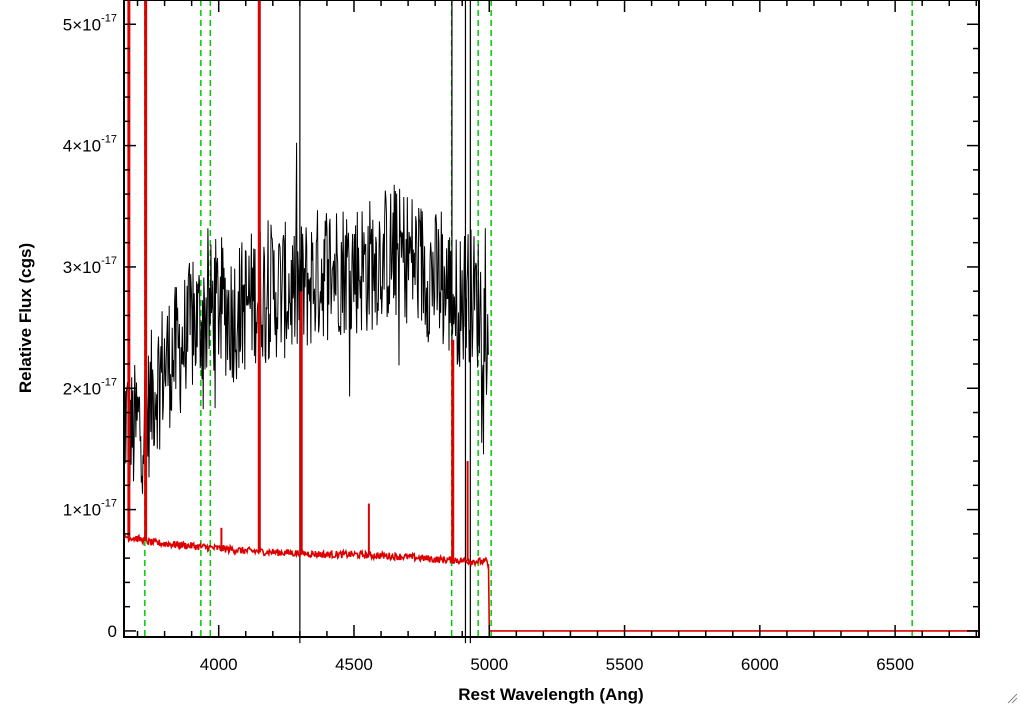  Describe the element at coordinates (1012, 698) in the screenshot. I see `resize-grip-icon` at that location.